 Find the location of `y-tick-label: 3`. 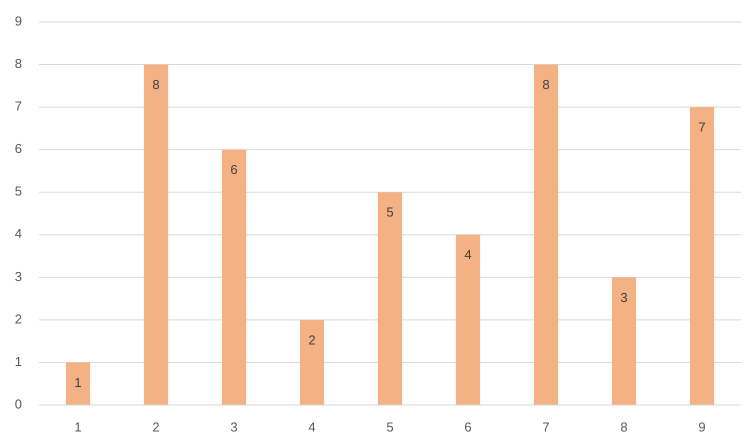

y-tick-label: 3 is located at coordinates (18, 276).